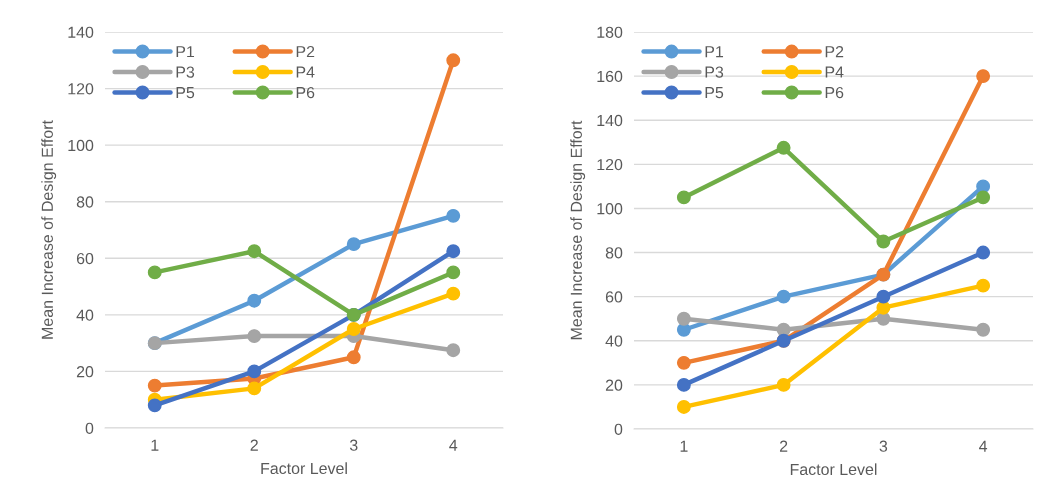 Image resolution: width=1059 pixels, height=501 pixels. I want to click on y-tick-label: 180, so click(610, 32).